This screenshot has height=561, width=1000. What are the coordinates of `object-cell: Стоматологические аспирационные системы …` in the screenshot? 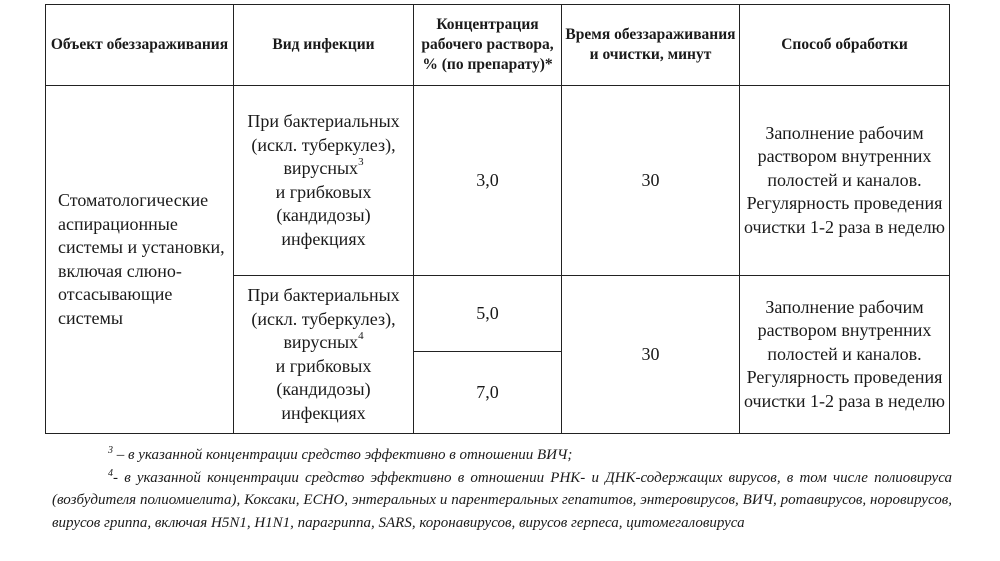 It's located at (139, 259).